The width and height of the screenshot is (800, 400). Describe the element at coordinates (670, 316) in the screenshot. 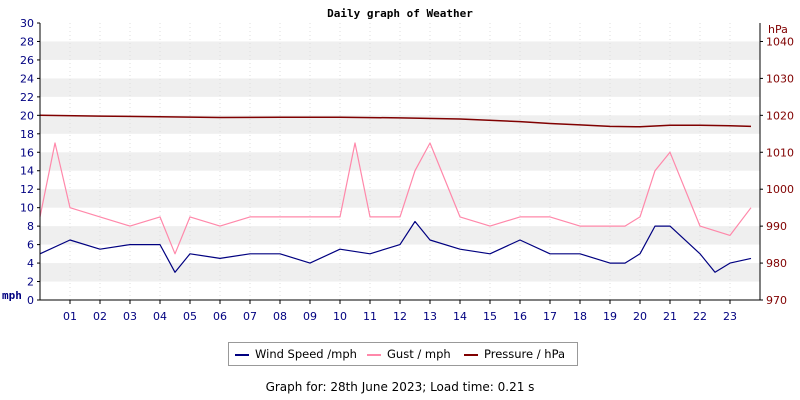

I see `x-tick-label: 21` at that location.